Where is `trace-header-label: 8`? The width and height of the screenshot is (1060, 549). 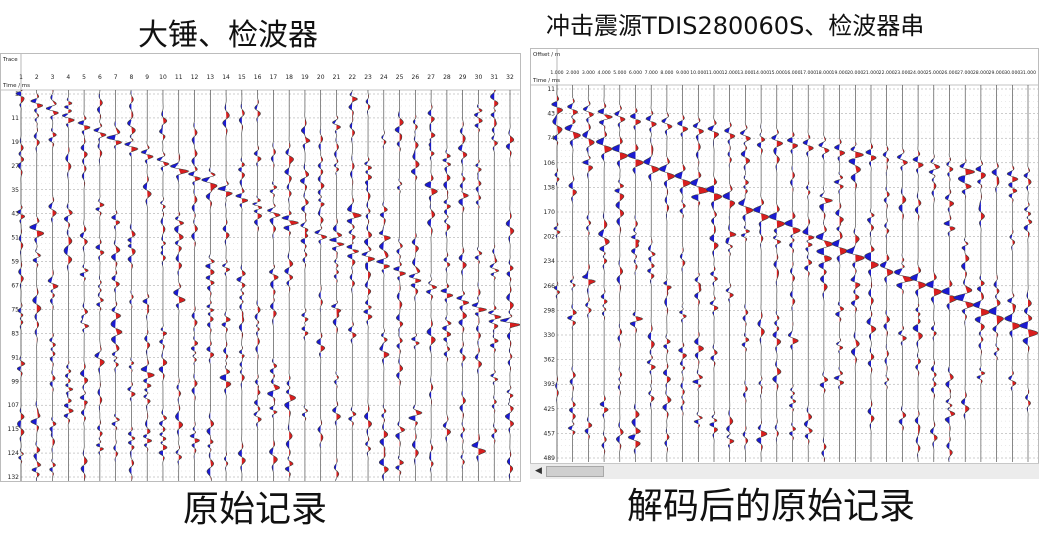
trace-header-label: 8 is located at coordinates (132, 77).